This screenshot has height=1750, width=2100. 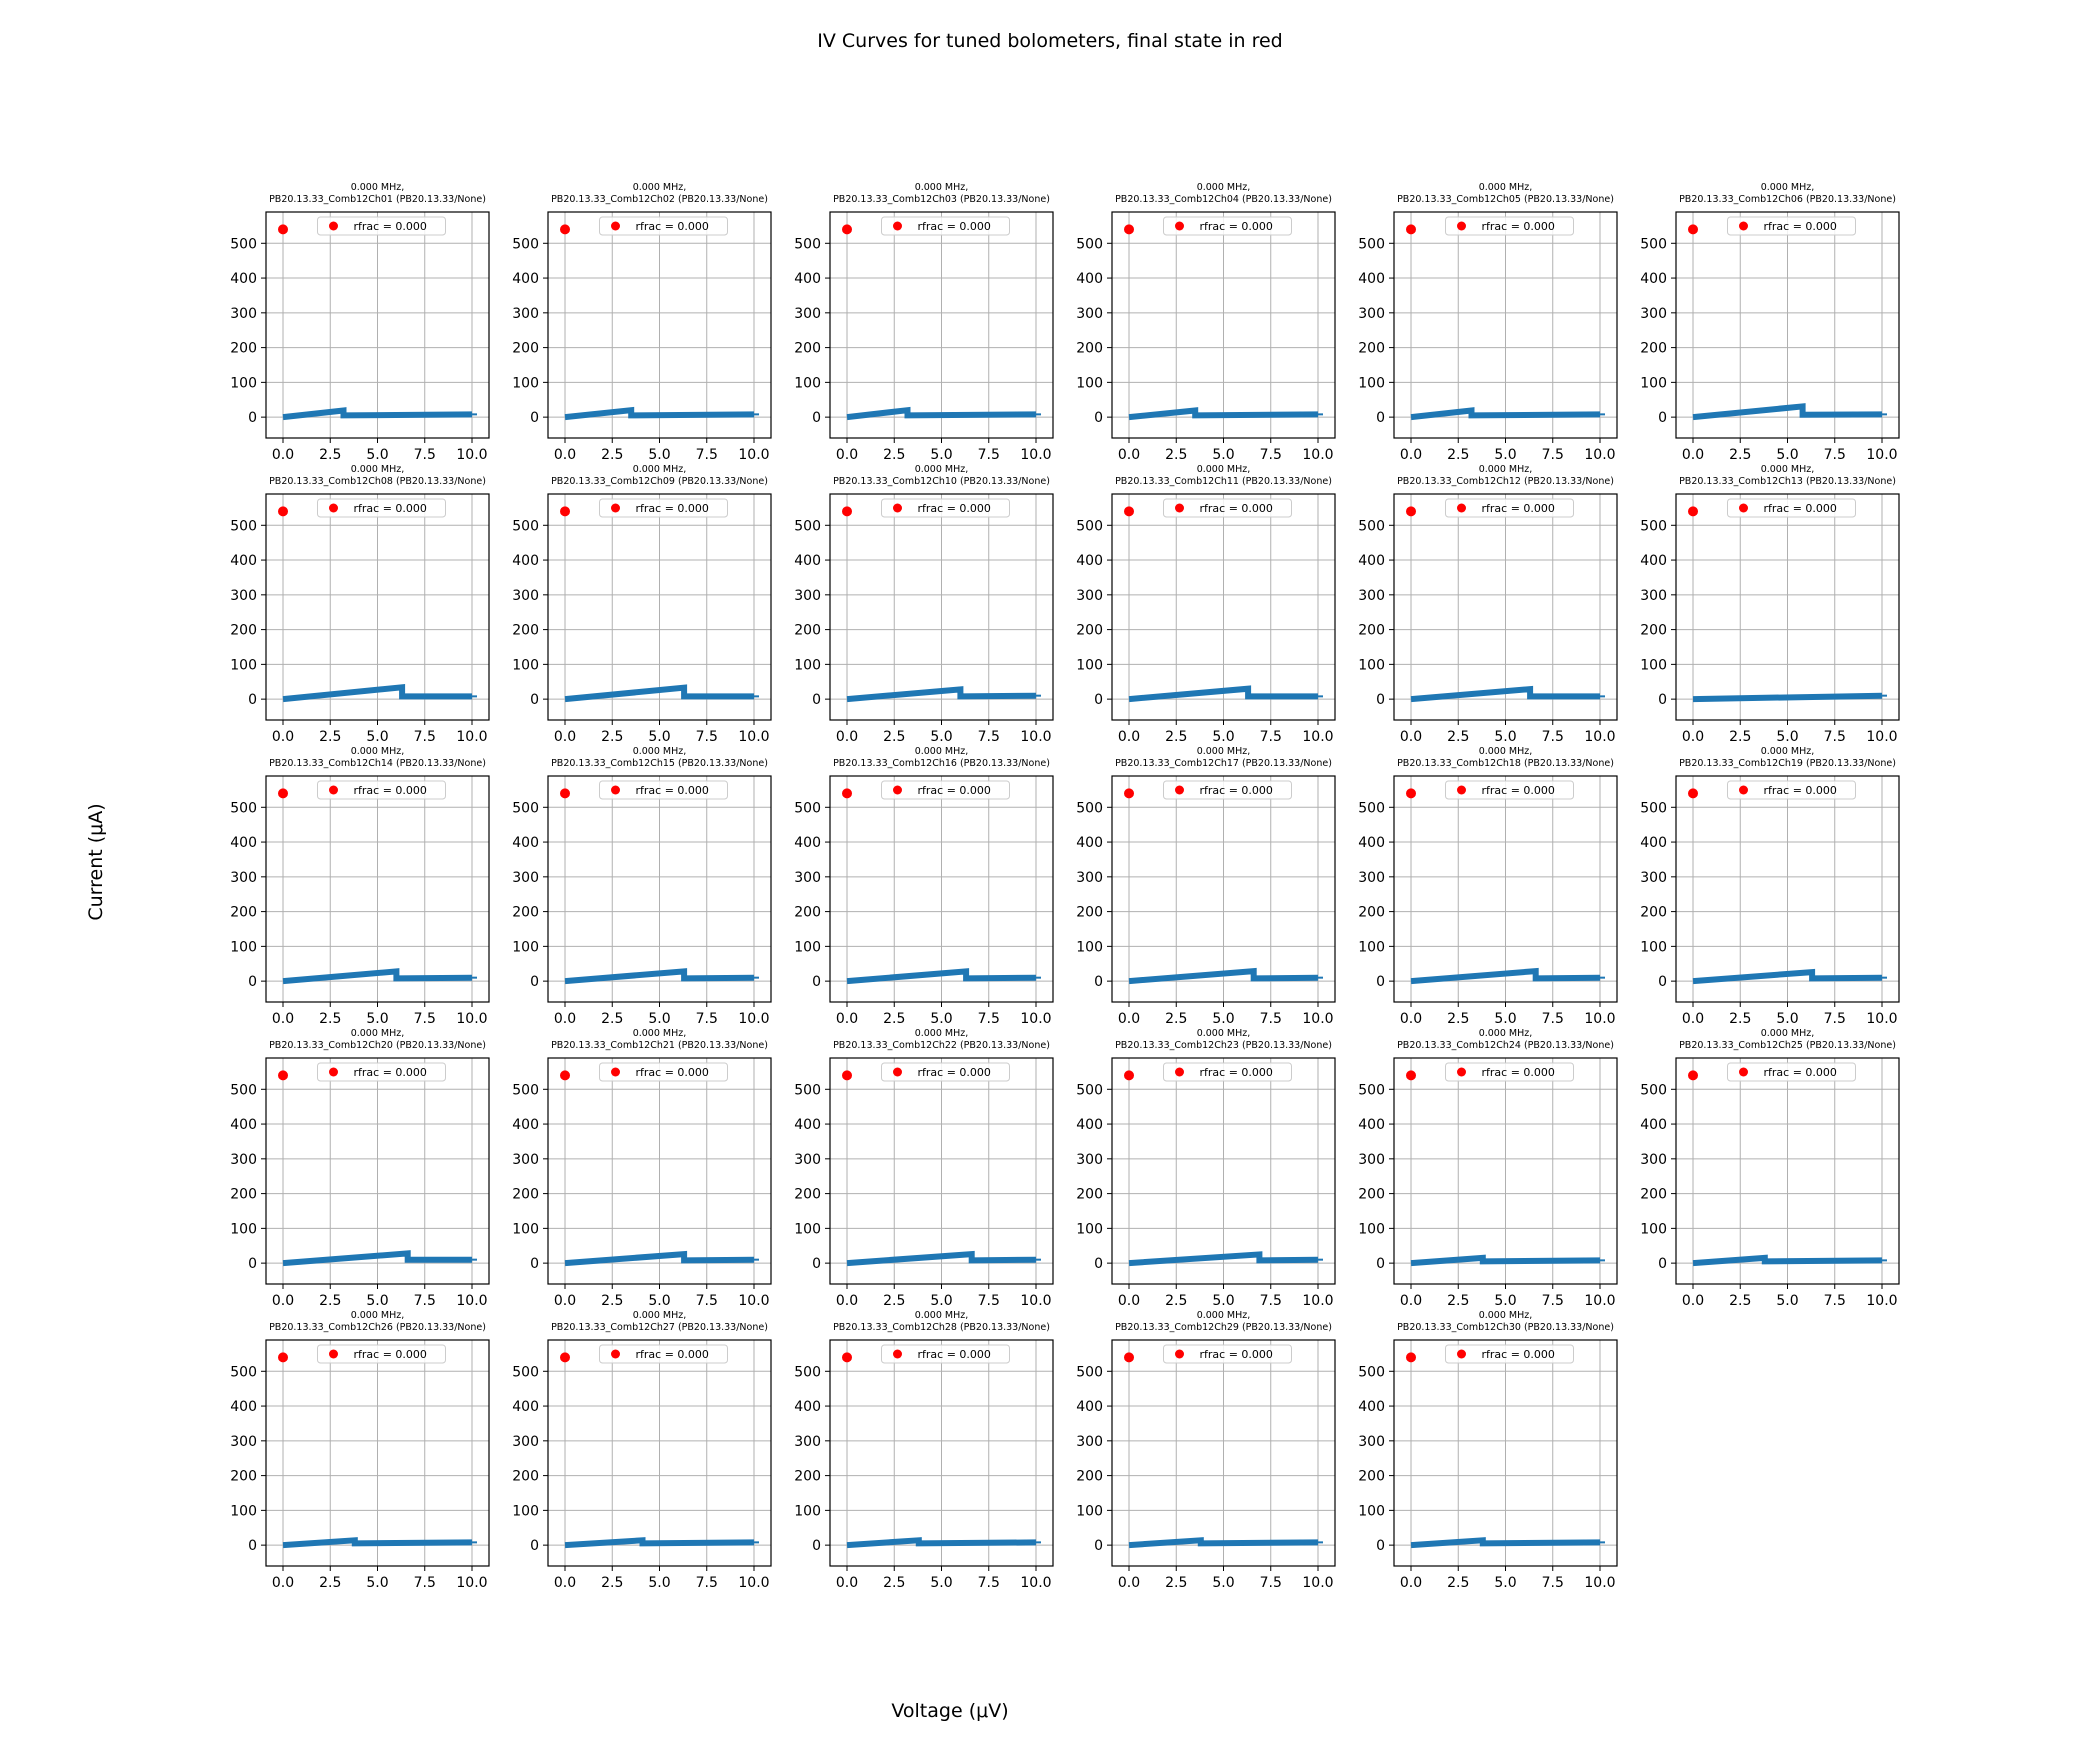 I want to click on final-state-point, so click(x=565, y=1357).